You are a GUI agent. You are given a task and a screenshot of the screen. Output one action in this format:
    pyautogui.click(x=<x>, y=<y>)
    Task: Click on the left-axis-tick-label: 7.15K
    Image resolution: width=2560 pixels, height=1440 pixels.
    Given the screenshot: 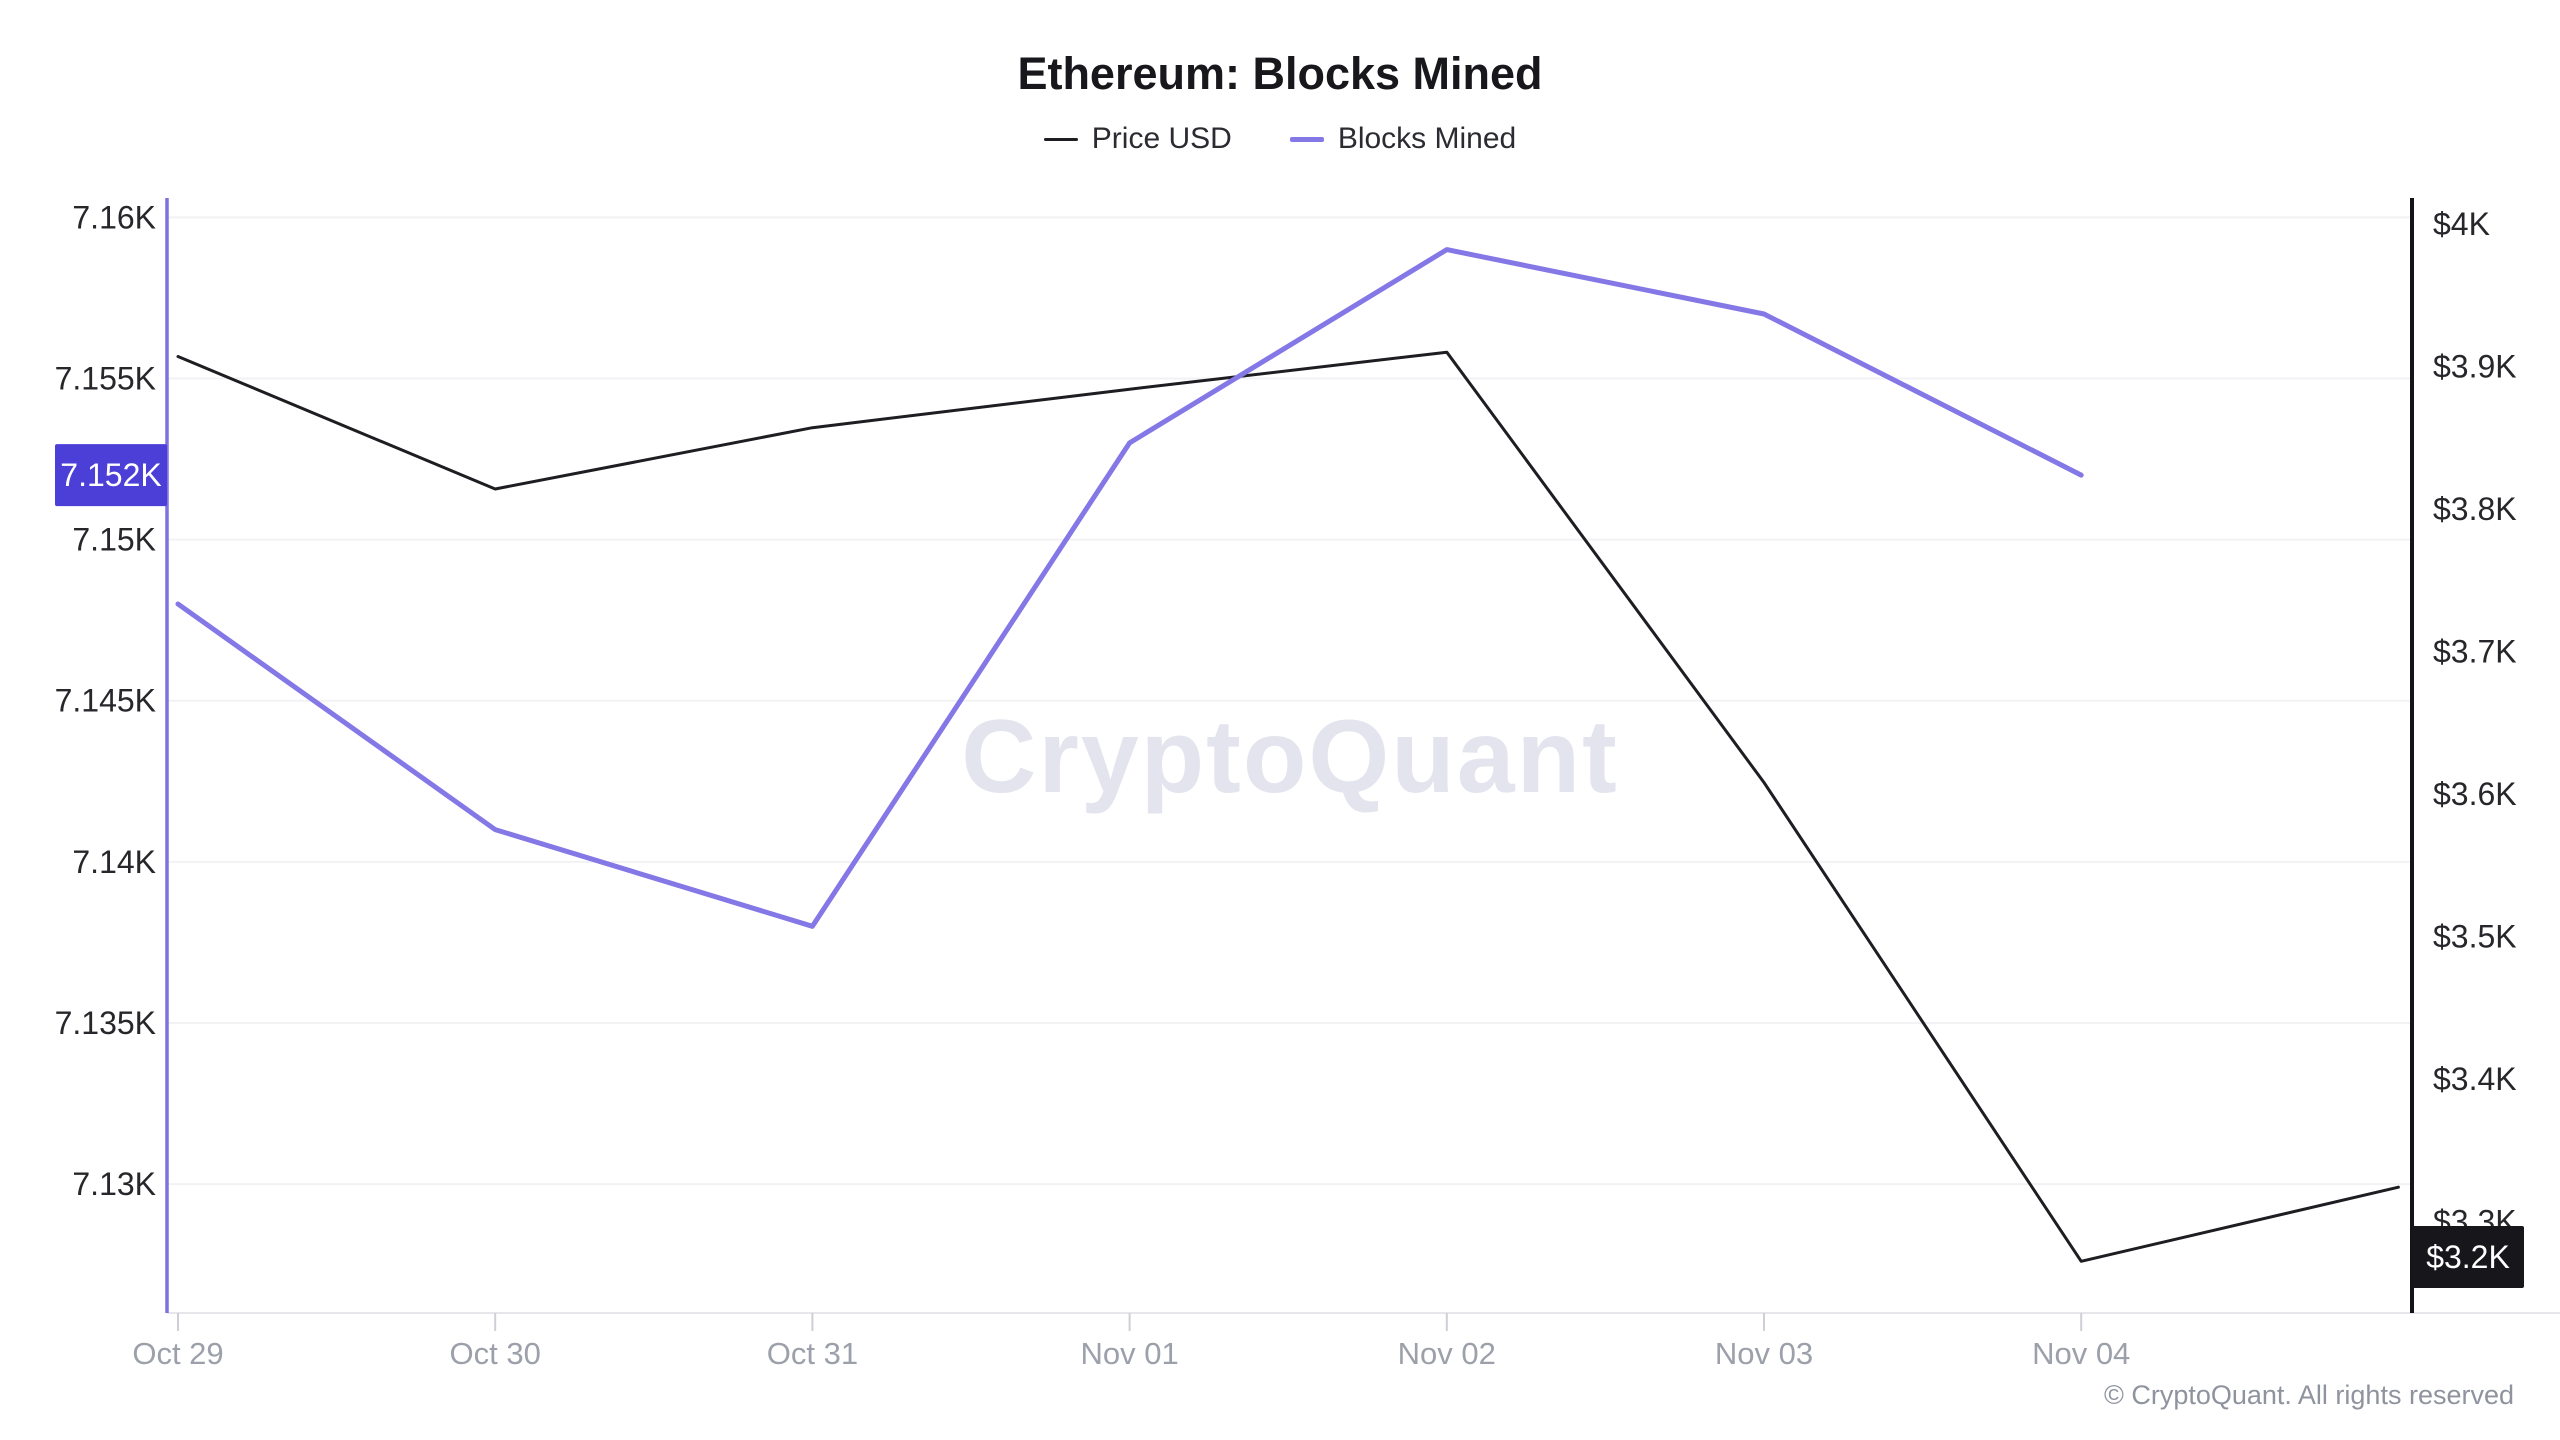 What is the action you would take?
    pyautogui.click(x=114, y=540)
    